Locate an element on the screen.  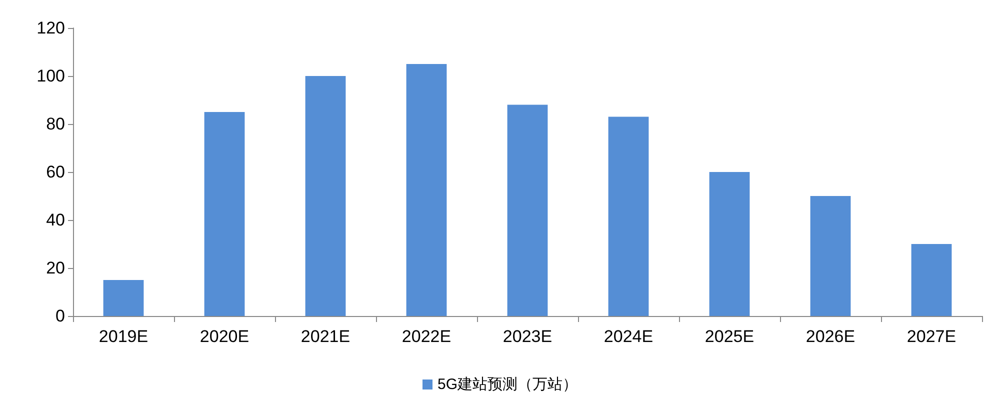
x-tick-label: 2026E is located at coordinates (831, 336).